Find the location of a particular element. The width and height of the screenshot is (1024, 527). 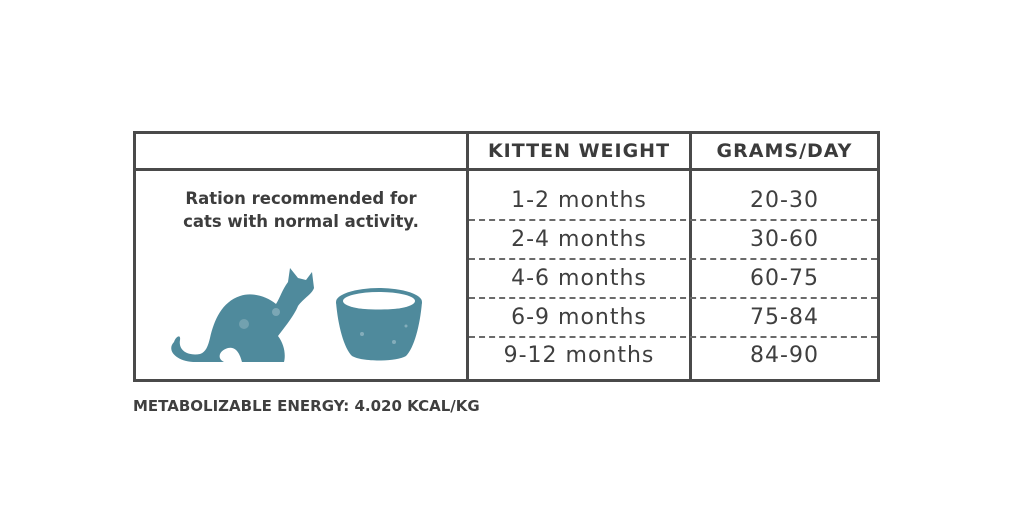

table-row: 1-2 months 20-30 is located at coordinates (673, 201).